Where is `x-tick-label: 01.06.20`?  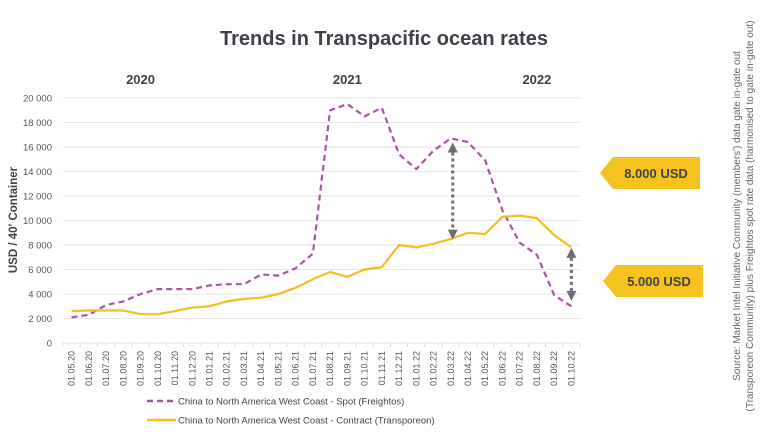
x-tick-label: 01.06.20 is located at coordinates (89, 368).